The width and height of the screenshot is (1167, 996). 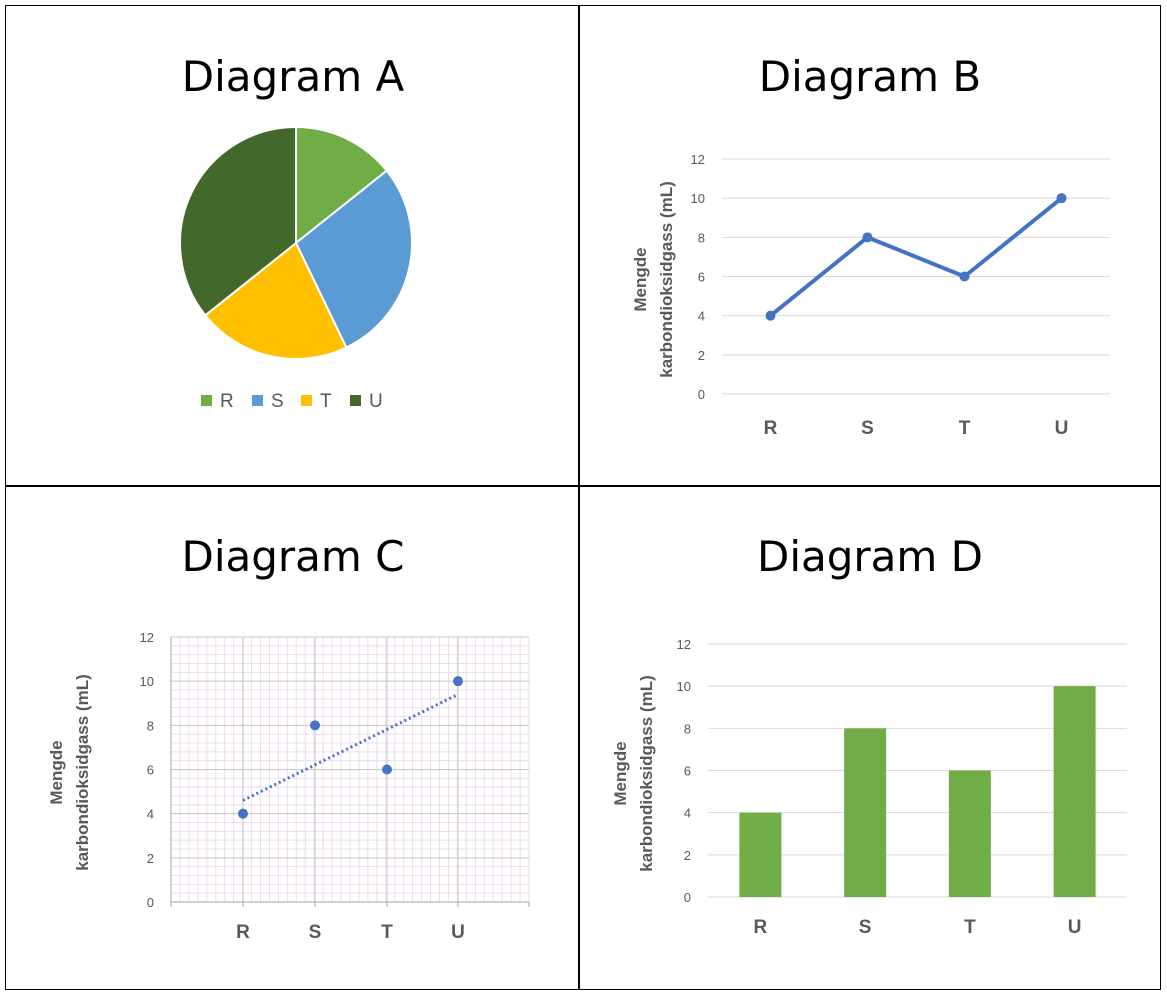 What do you see at coordinates (355, 400) in the screenshot?
I see `legend-swatch-u` at bounding box center [355, 400].